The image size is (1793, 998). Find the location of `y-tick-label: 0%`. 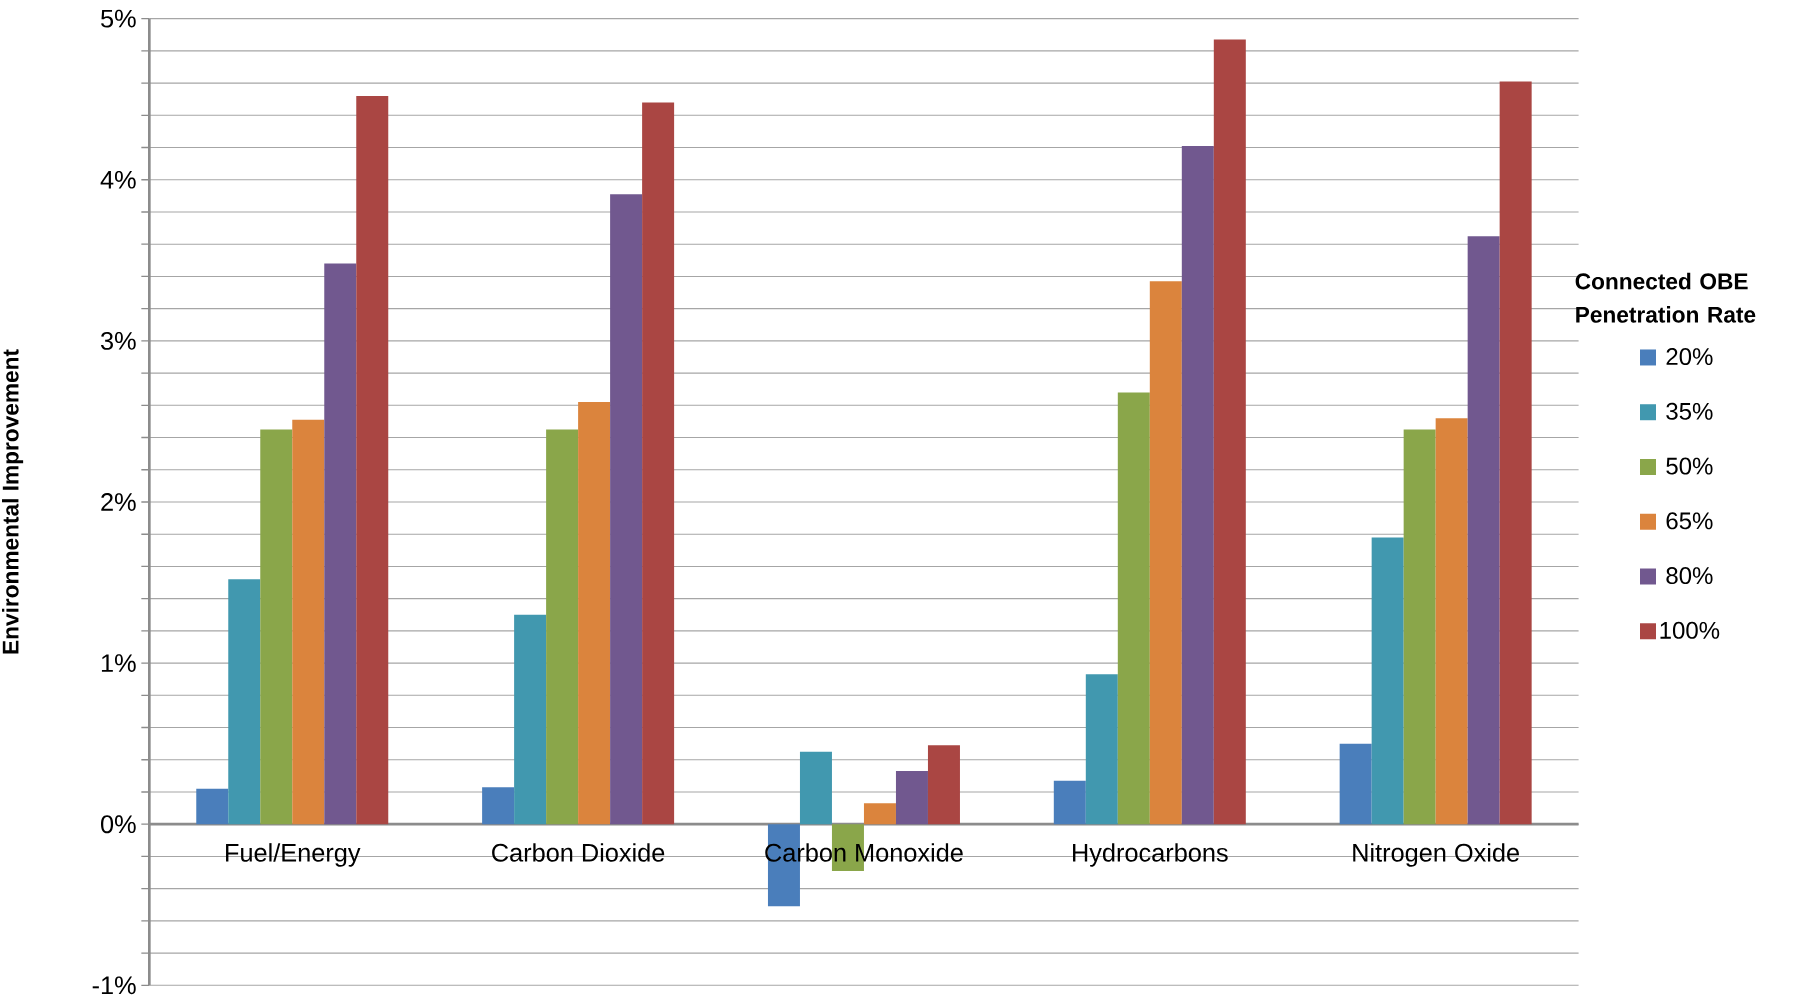

y-tick-label: 0% is located at coordinates (118, 824).